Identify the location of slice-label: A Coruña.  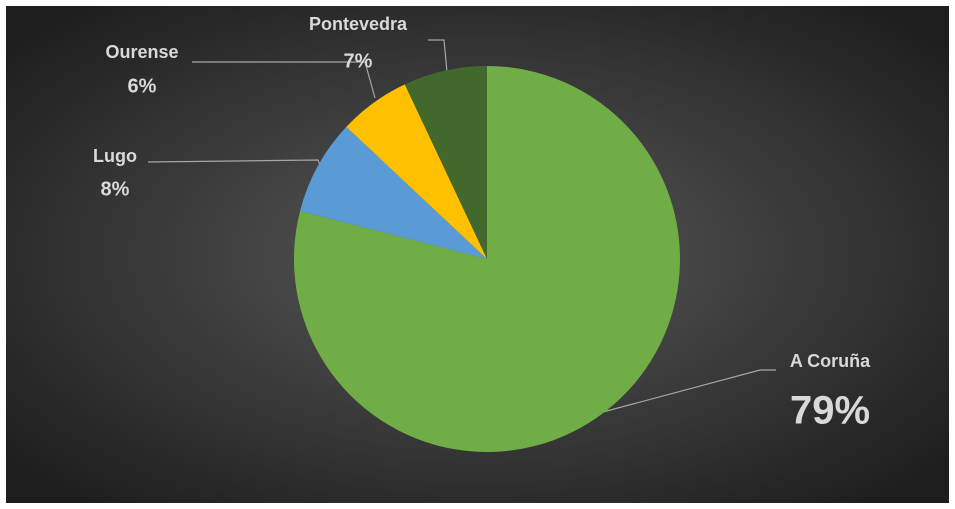
(830, 361).